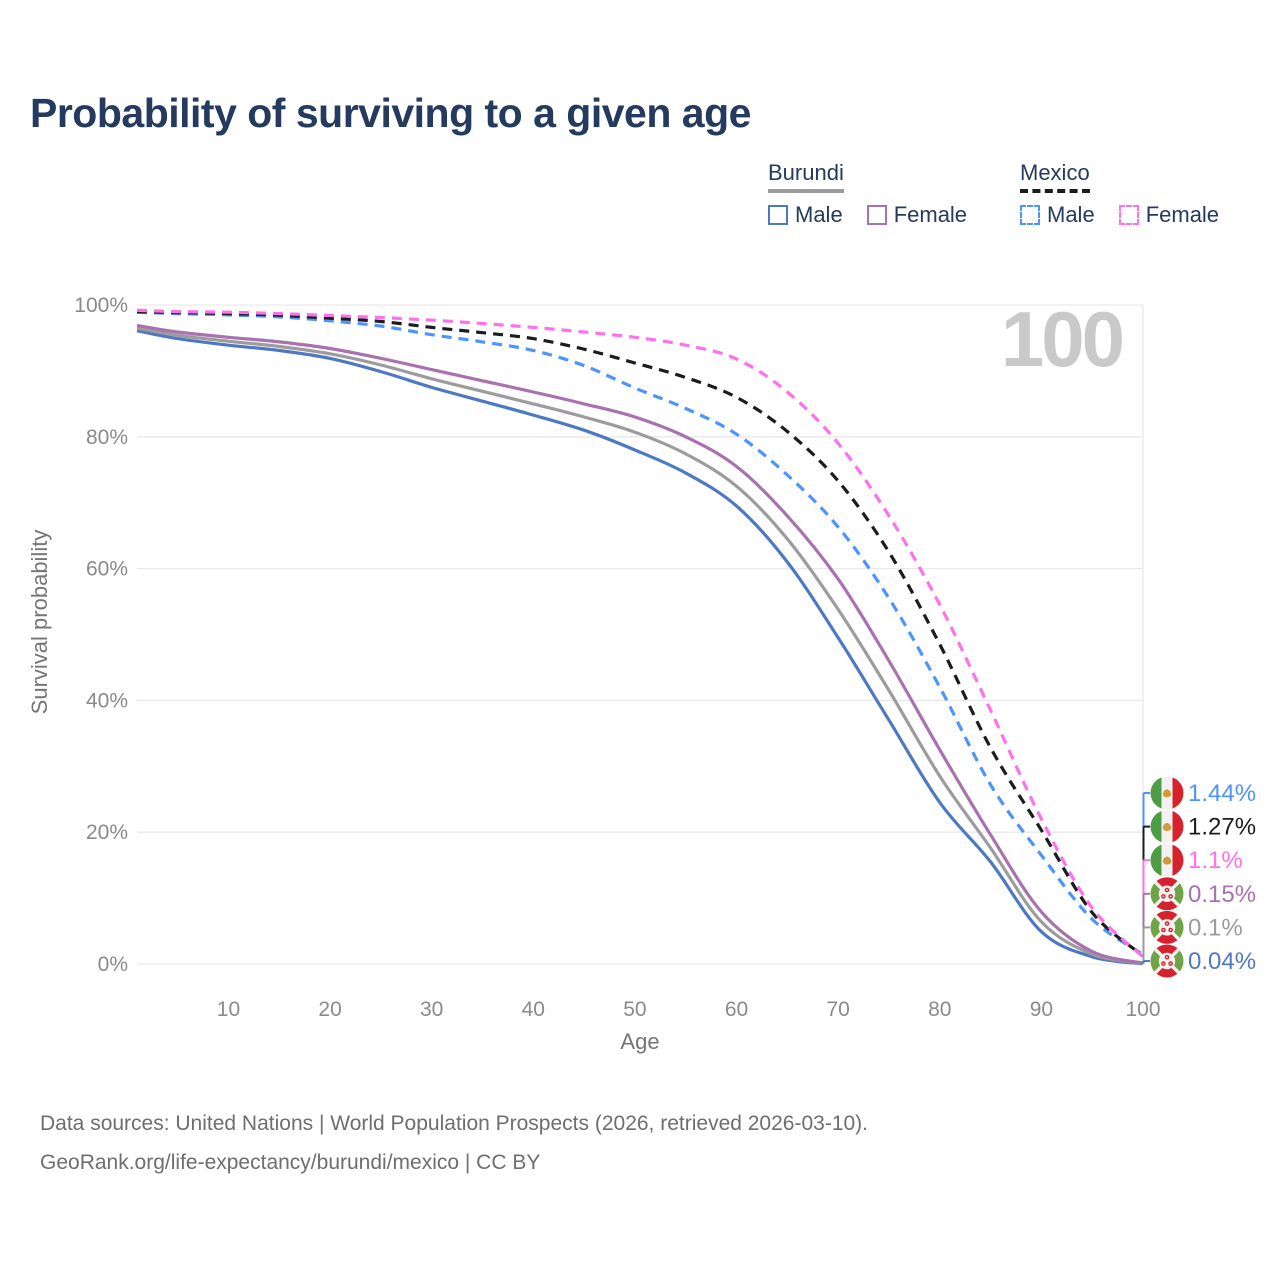 Image resolution: width=1280 pixels, height=1280 pixels. I want to click on legend-items-burundi: Male Female, so click(867, 215).